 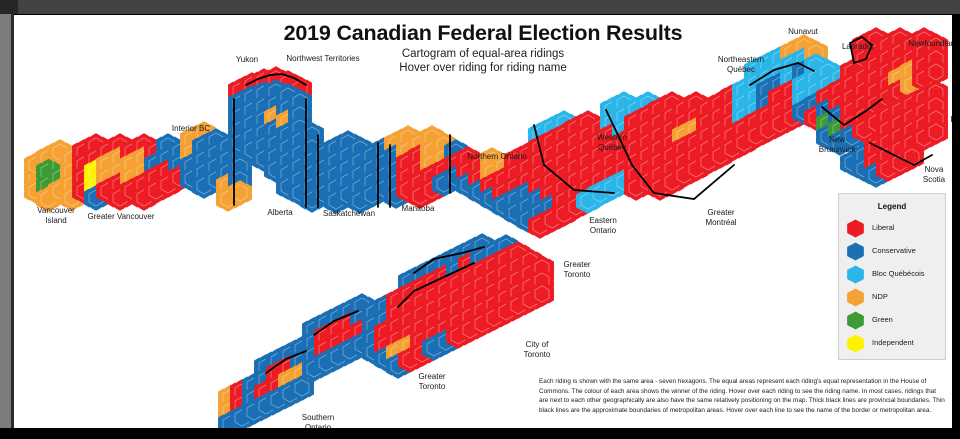 What do you see at coordinates (537, 349) in the screenshot?
I see `region-label-city-of-toronto: City of Toronto` at bounding box center [537, 349].